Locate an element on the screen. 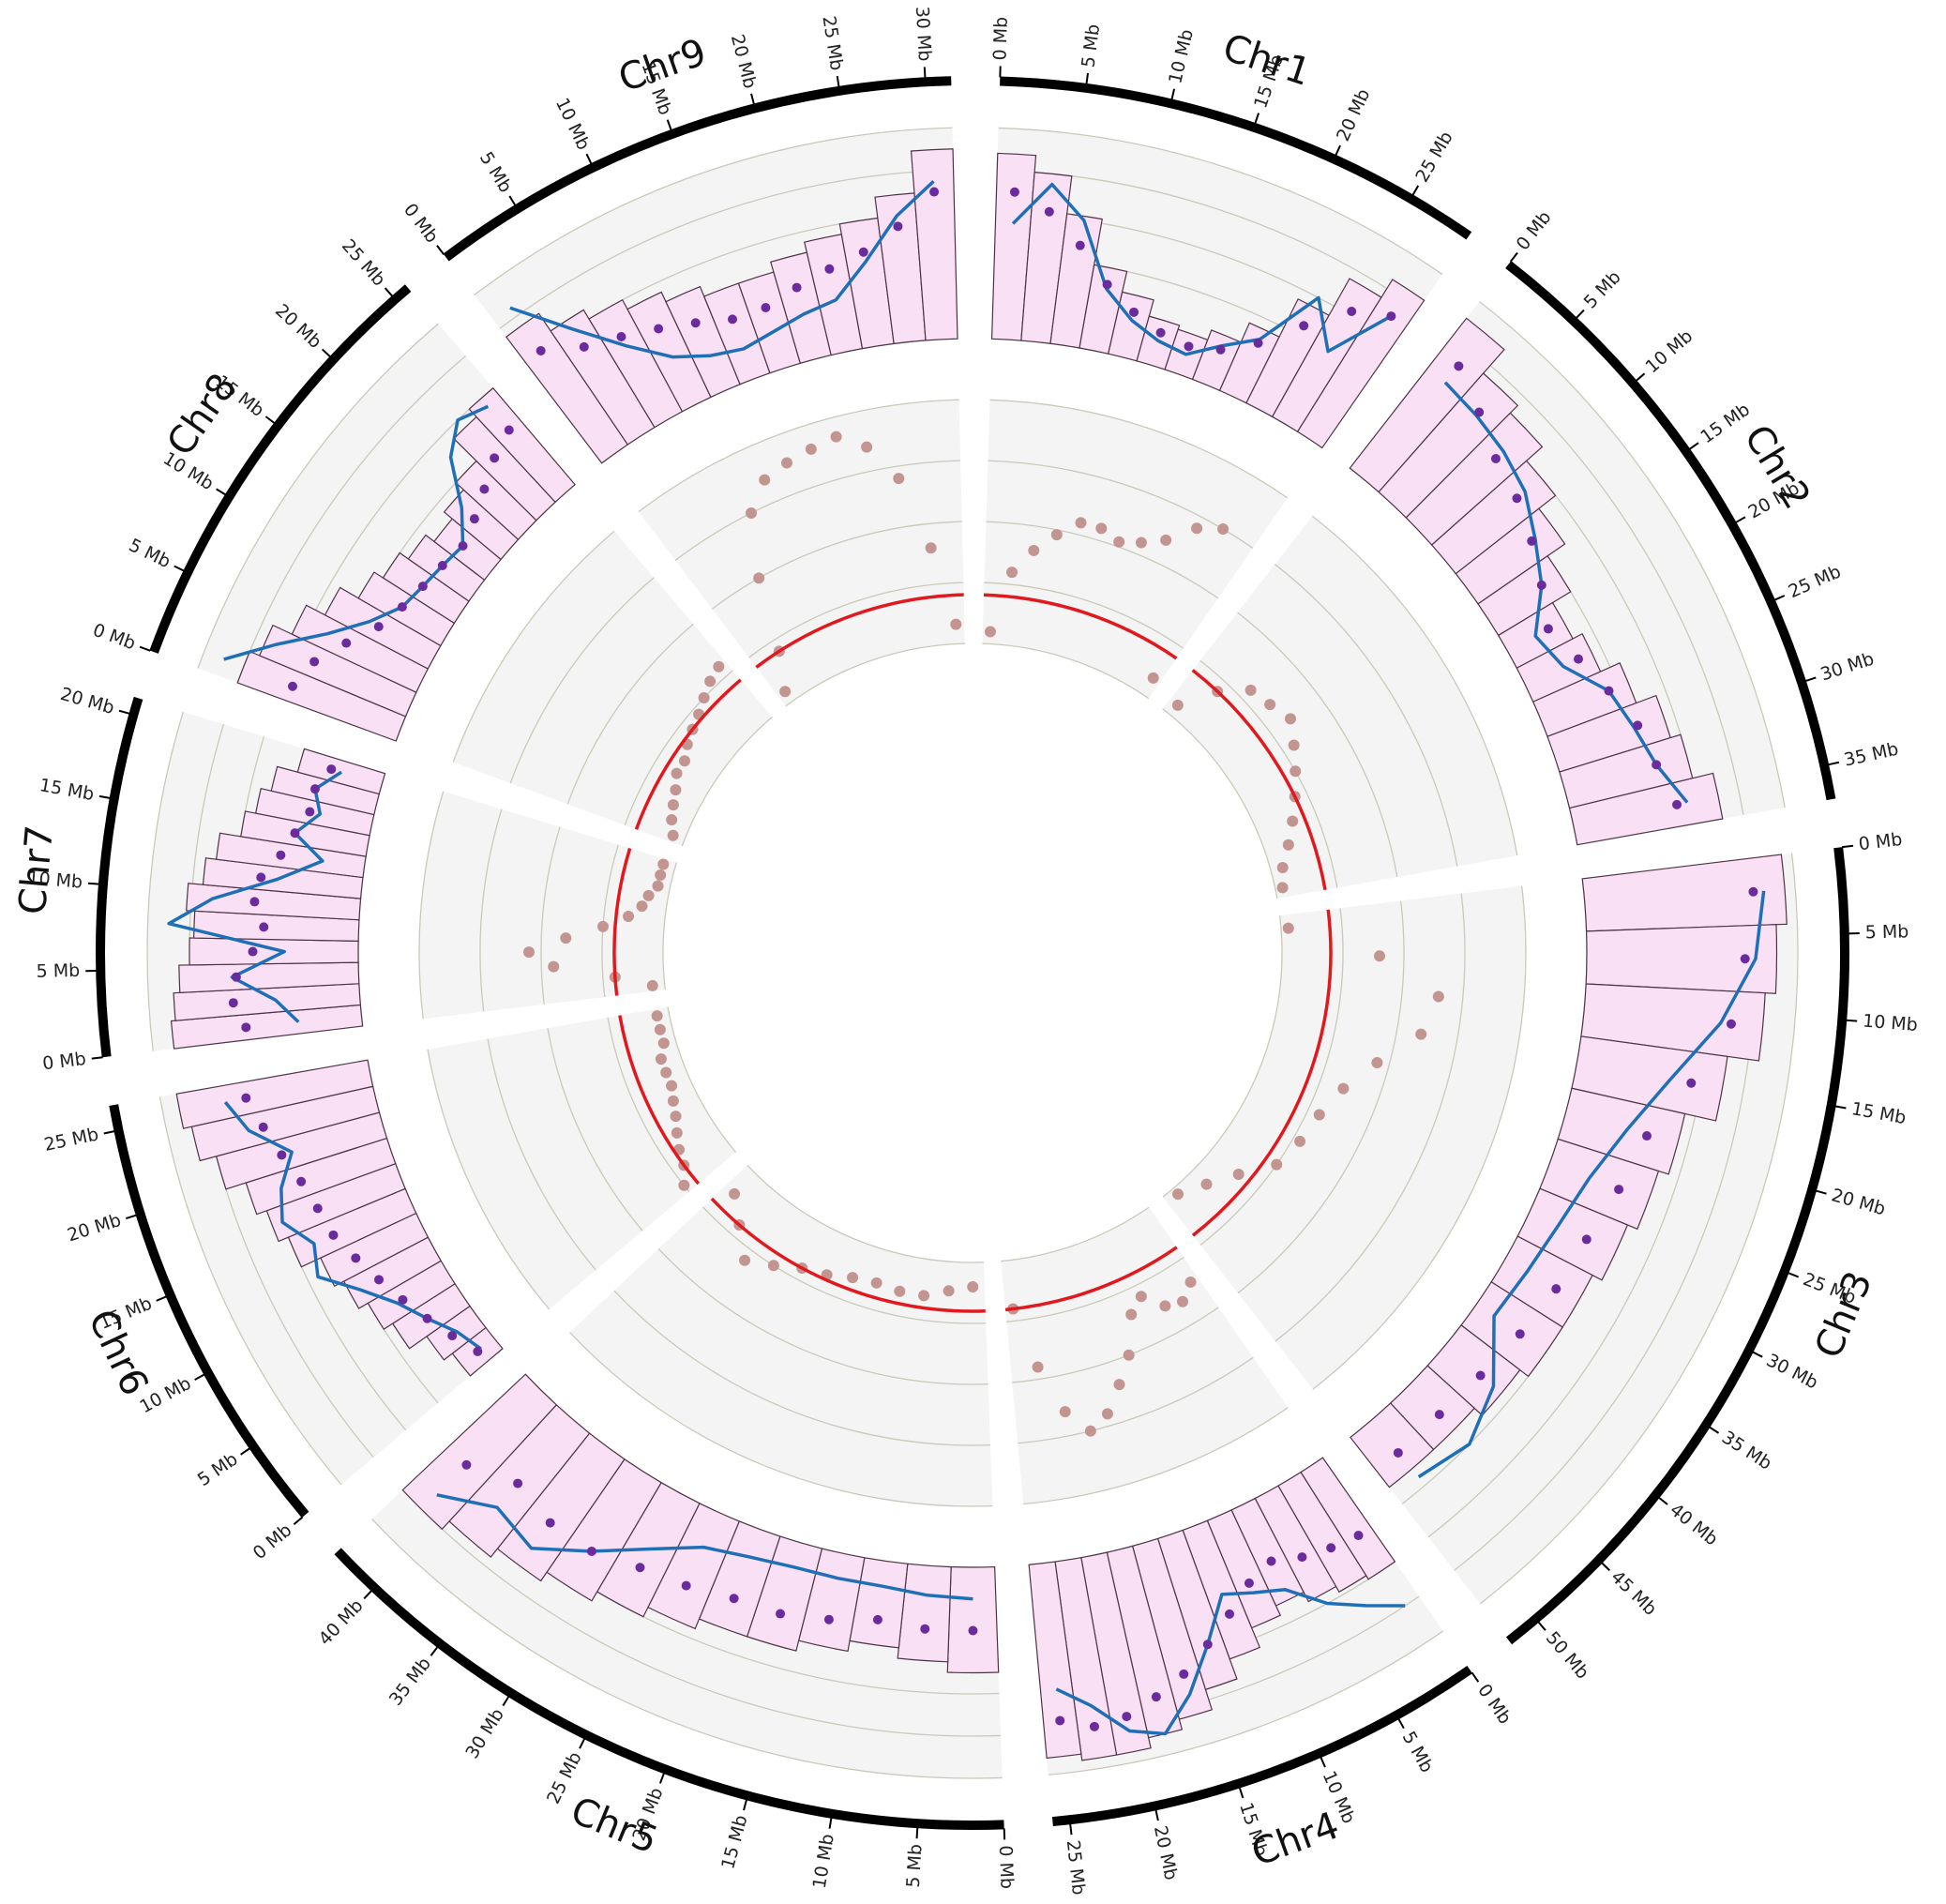 This screenshot has height=1904, width=1946. baseline-line is located at coordinates (1091, 1279).